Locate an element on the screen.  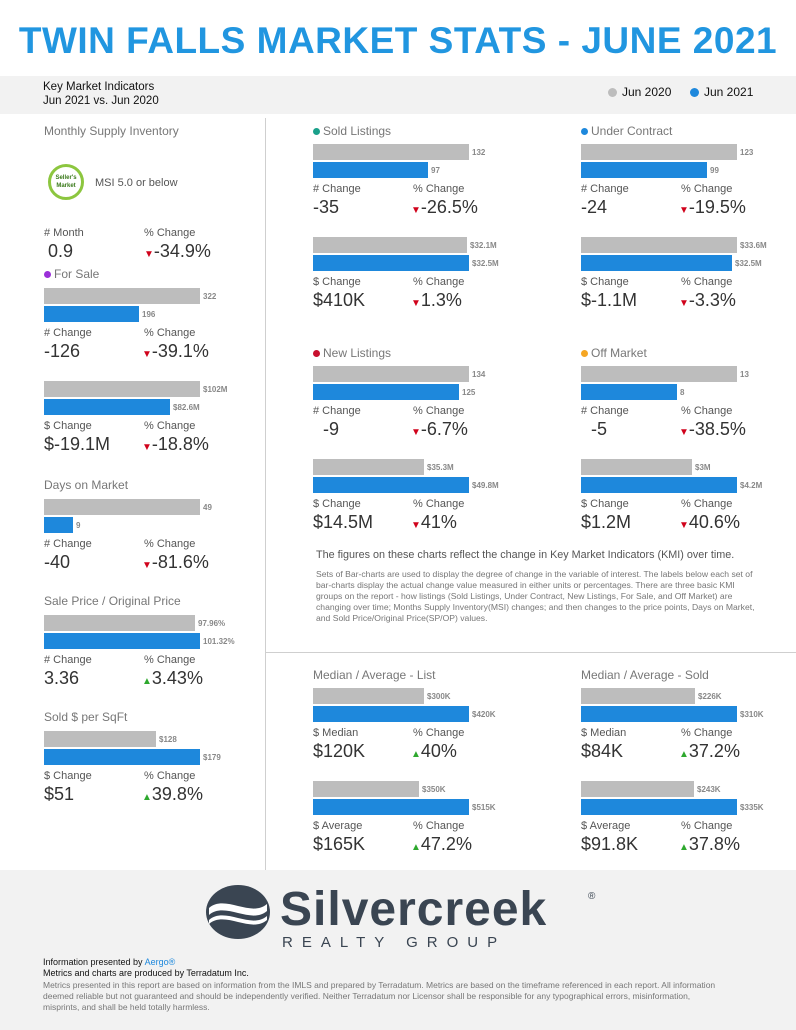
change-value: $-1.1M is located at coordinates (609, 300).